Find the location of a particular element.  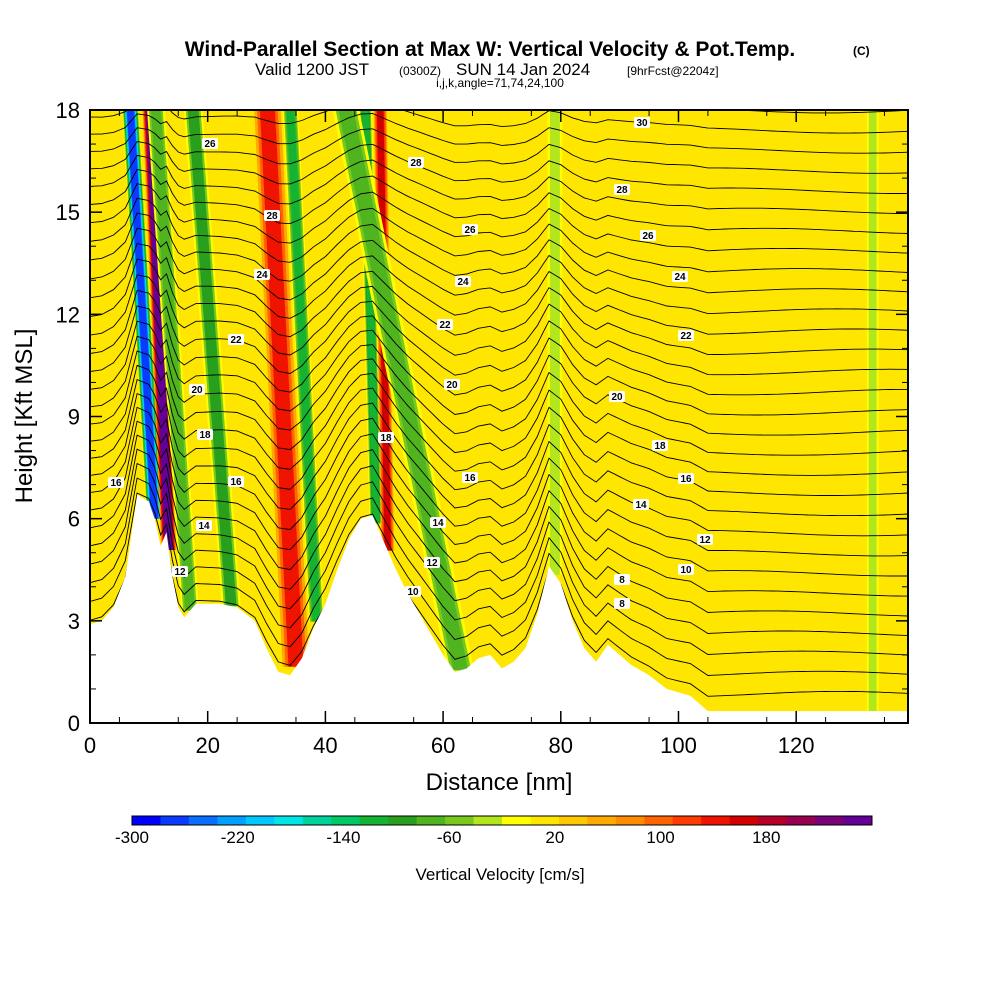

x-tick-label: 100 is located at coordinates (678, 745).